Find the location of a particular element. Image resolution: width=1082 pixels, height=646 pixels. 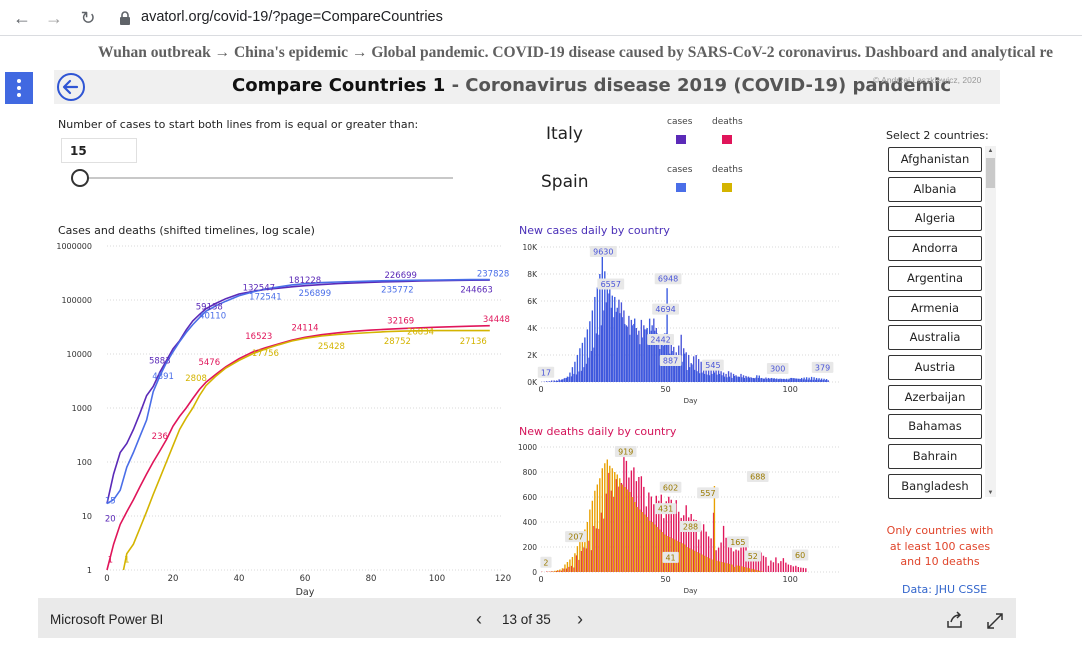

country-option-andorra: Andorra is located at coordinates (935, 249).